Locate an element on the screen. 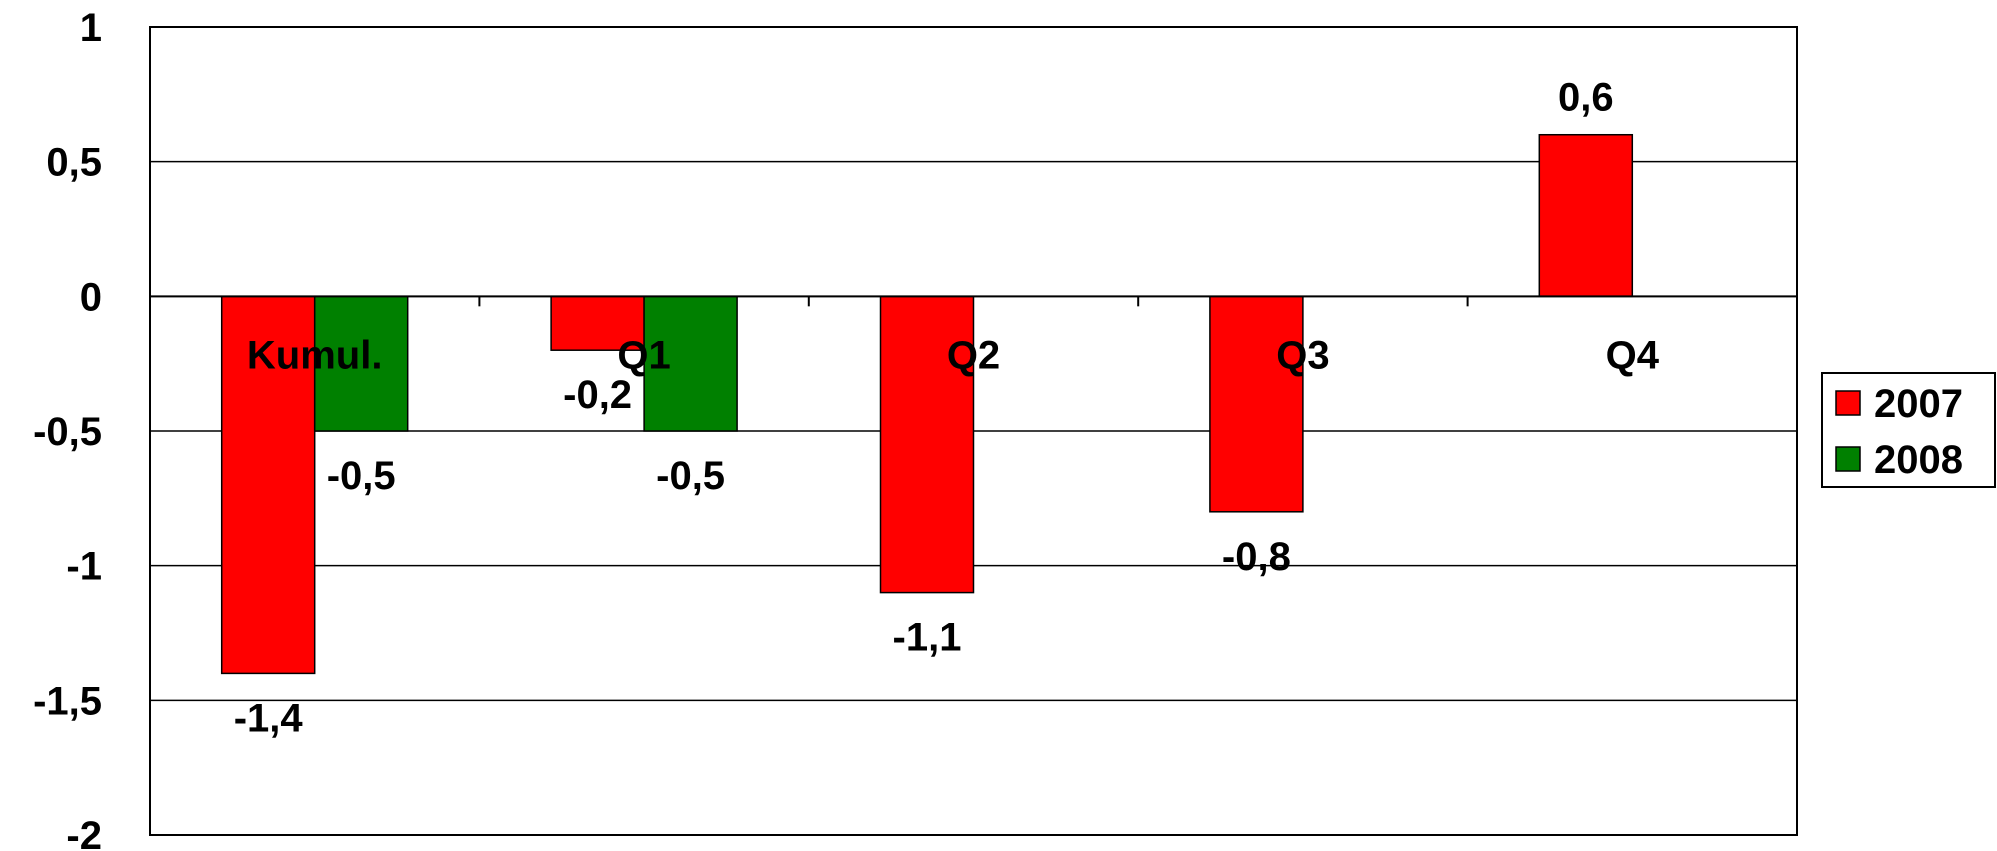  category-labels: Kumul. Q1 Q2 Q3 Q4 is located at coordinates (953, 355).